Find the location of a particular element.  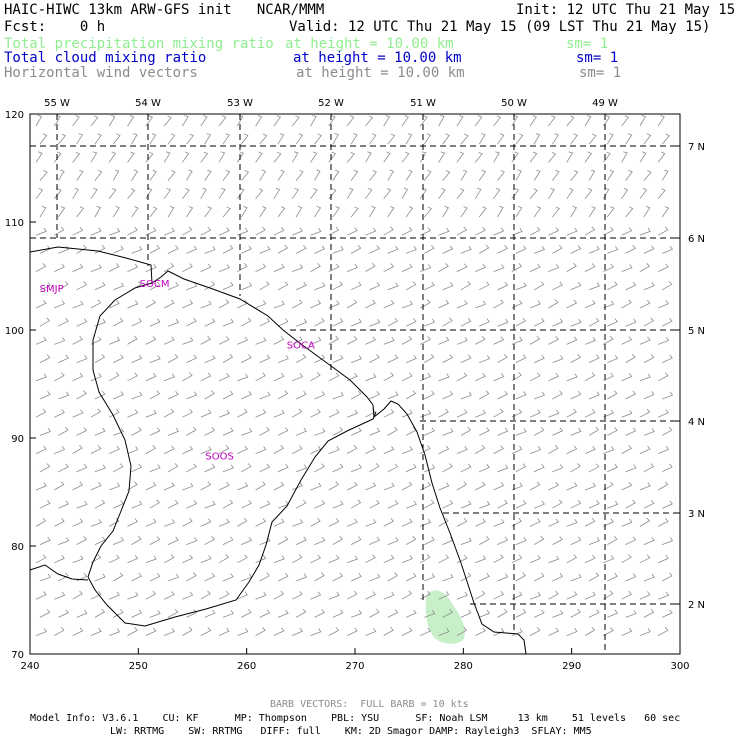

lat-label: 5 N is located at coordinates (696, 331).